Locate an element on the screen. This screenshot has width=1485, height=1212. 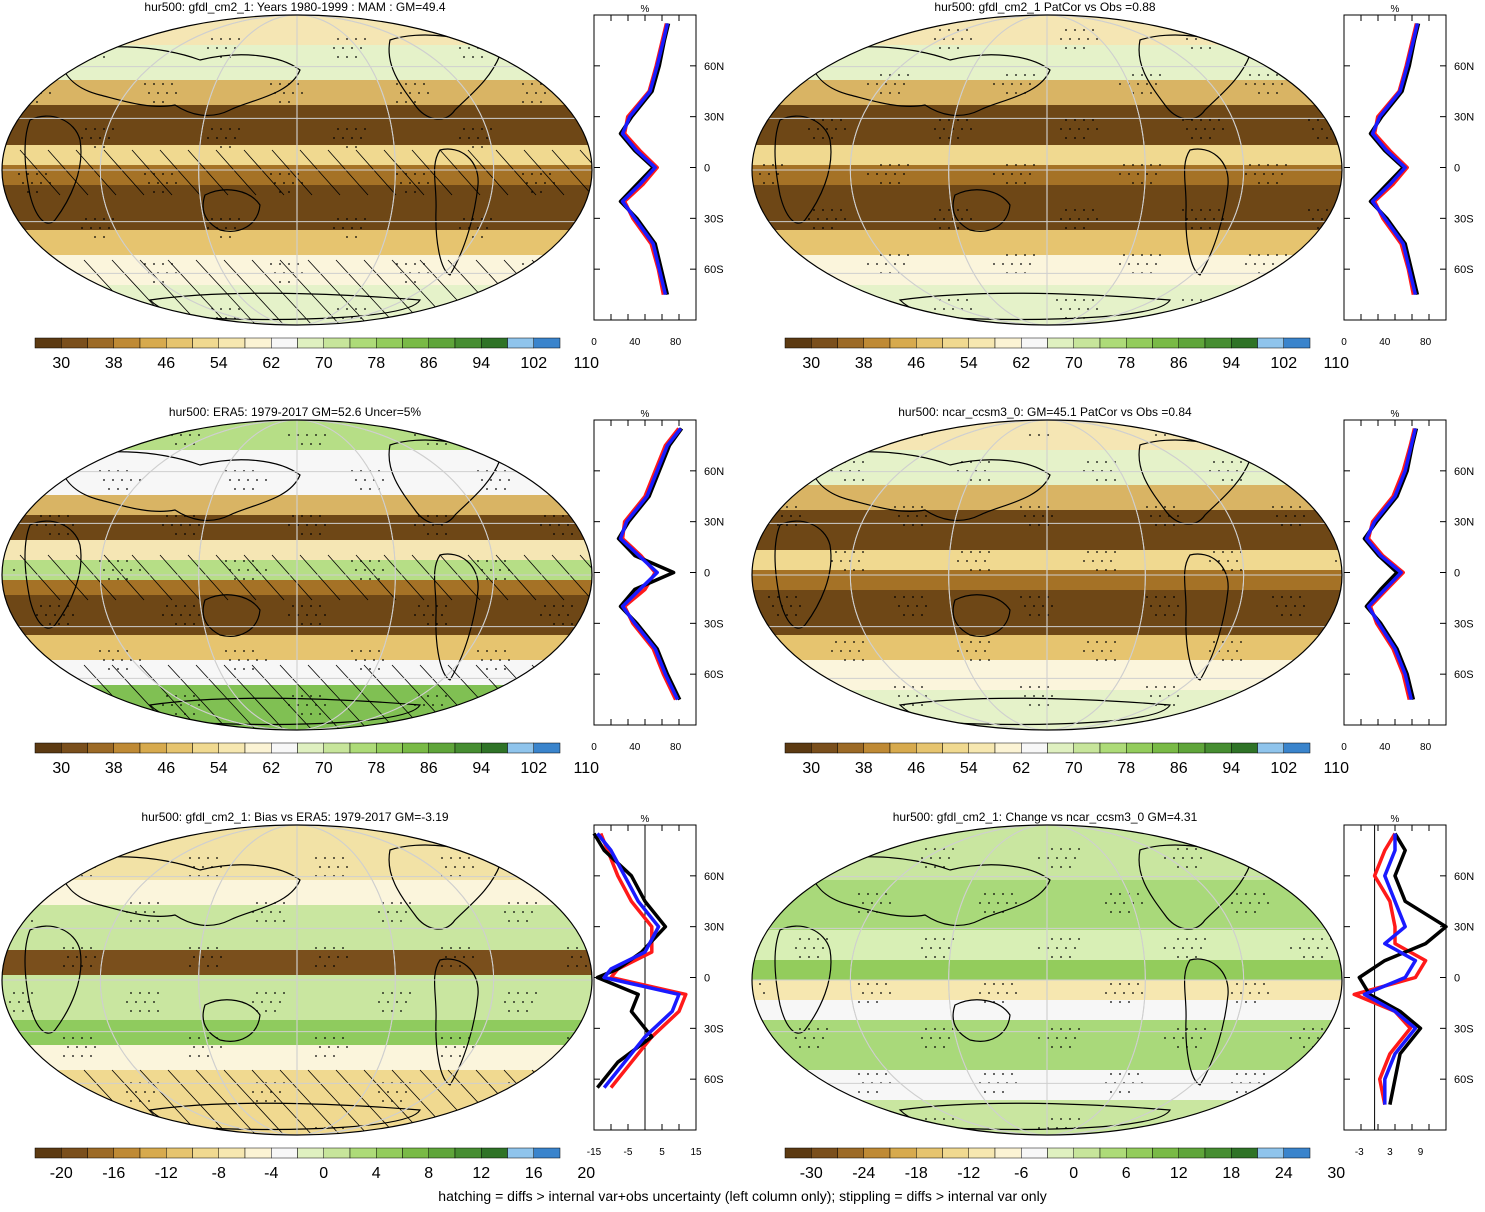
colorbar-label: -24 is located at coordinates (863, 1173).